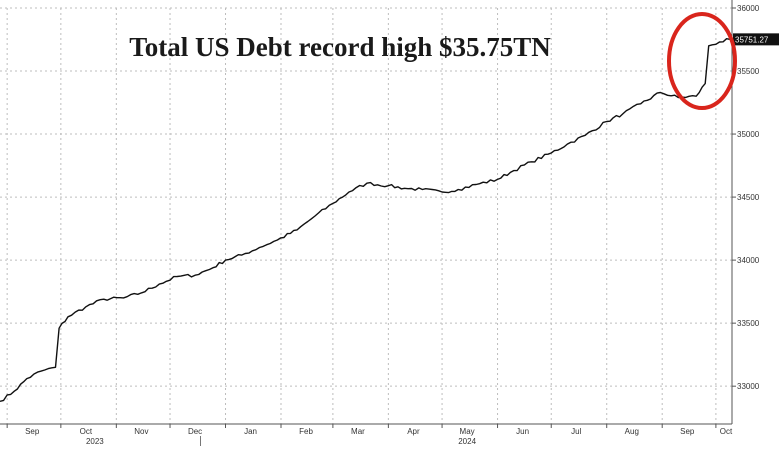 The image size is (781, 450). What do you see at coordinates (306, 431) in the screenshot?
I see `x-tick-label-5: Feb` at bounding box center [306, 431].